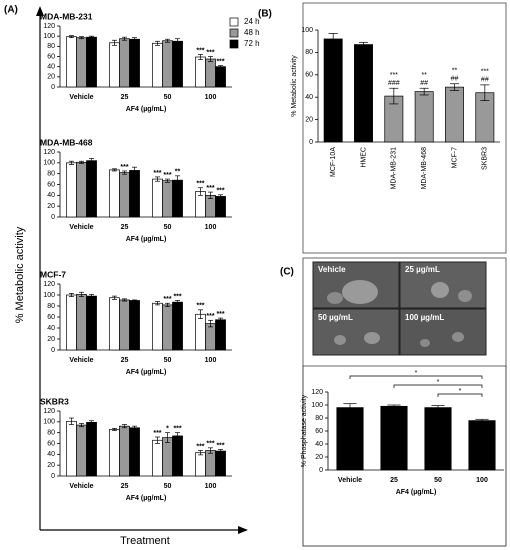  I want to click on panel-label: (B), so click(265, 14).